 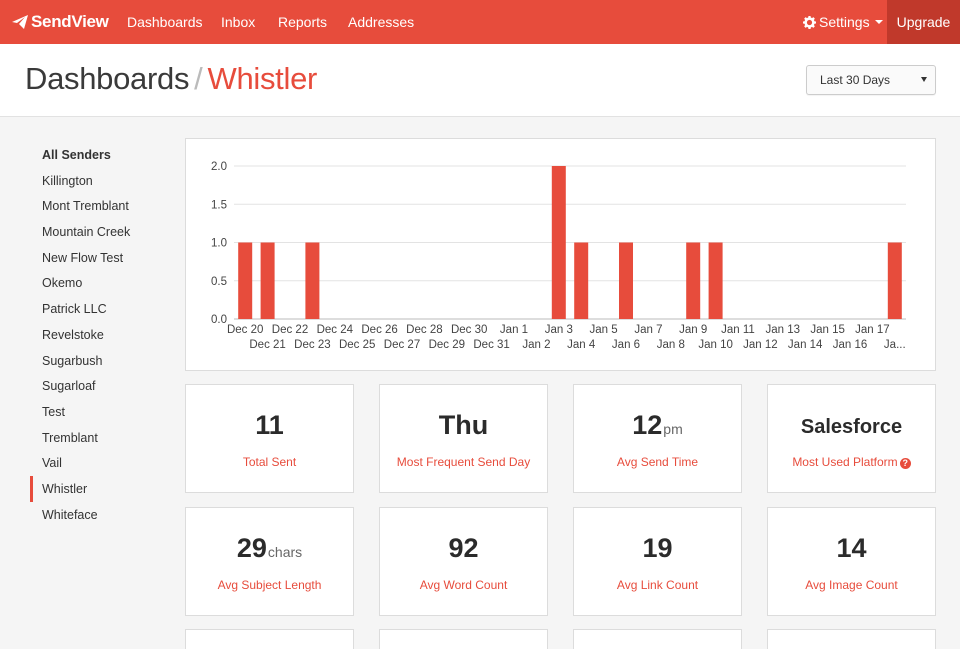 I want to click on sidebar-item-killington: Killington, so click(x=67, y=180).